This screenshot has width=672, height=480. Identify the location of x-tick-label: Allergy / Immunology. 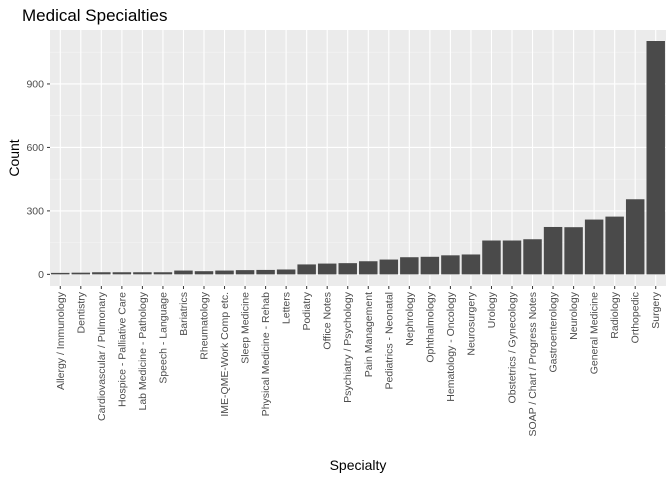
(61, 340).